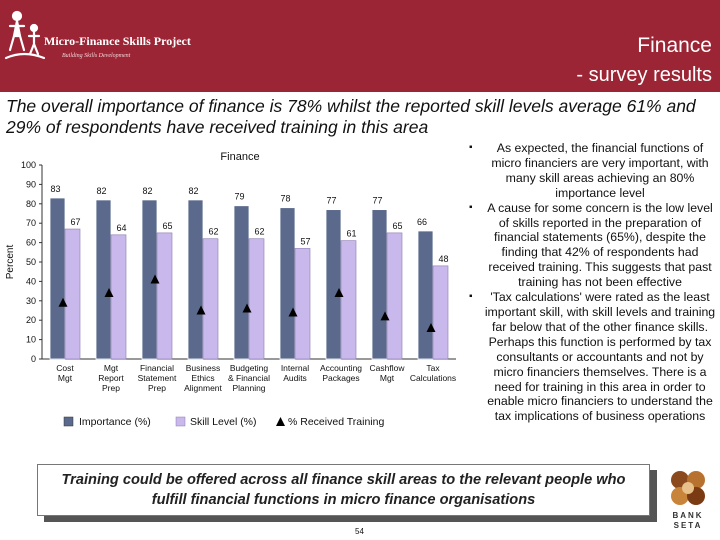 The height and width of the screenshot is (540, 720). Describe the element at coordinates (25, 35) in the screenshot. I see `micro-finance-logo` at that location.